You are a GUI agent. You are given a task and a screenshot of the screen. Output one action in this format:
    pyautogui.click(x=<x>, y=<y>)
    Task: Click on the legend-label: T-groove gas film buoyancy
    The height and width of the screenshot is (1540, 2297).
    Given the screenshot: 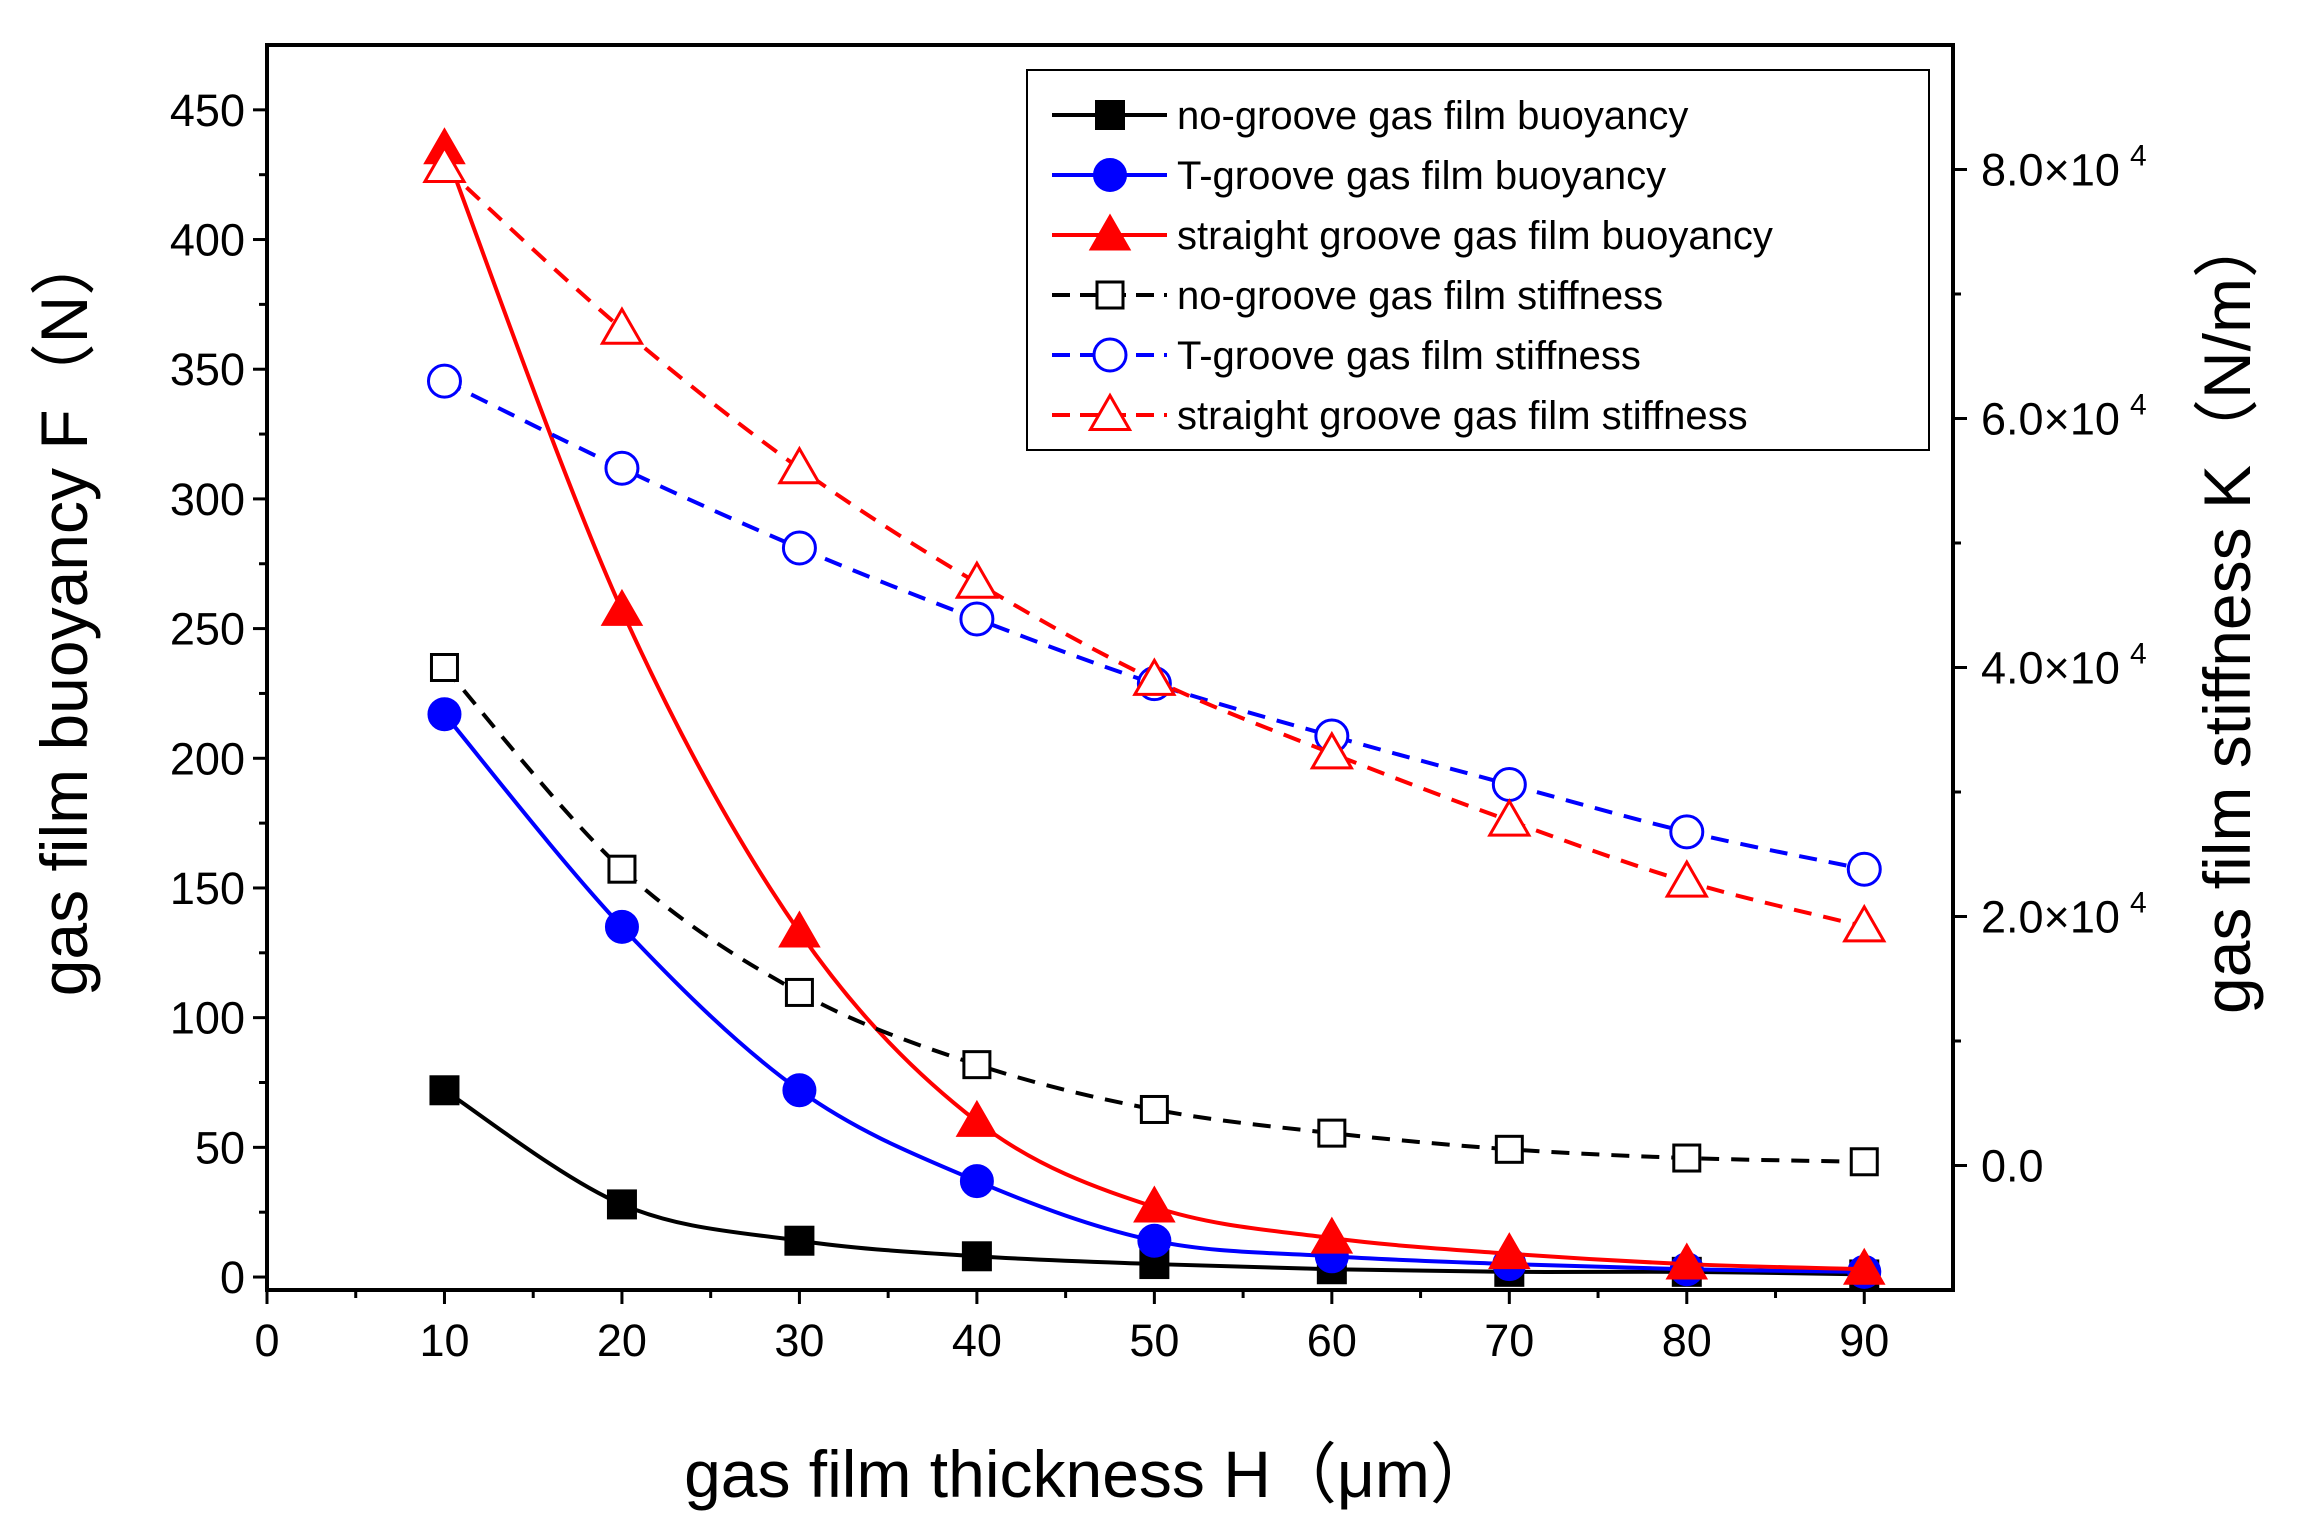 What is the action you would take?
    pyautogui.click(x=1421, y=176)
    